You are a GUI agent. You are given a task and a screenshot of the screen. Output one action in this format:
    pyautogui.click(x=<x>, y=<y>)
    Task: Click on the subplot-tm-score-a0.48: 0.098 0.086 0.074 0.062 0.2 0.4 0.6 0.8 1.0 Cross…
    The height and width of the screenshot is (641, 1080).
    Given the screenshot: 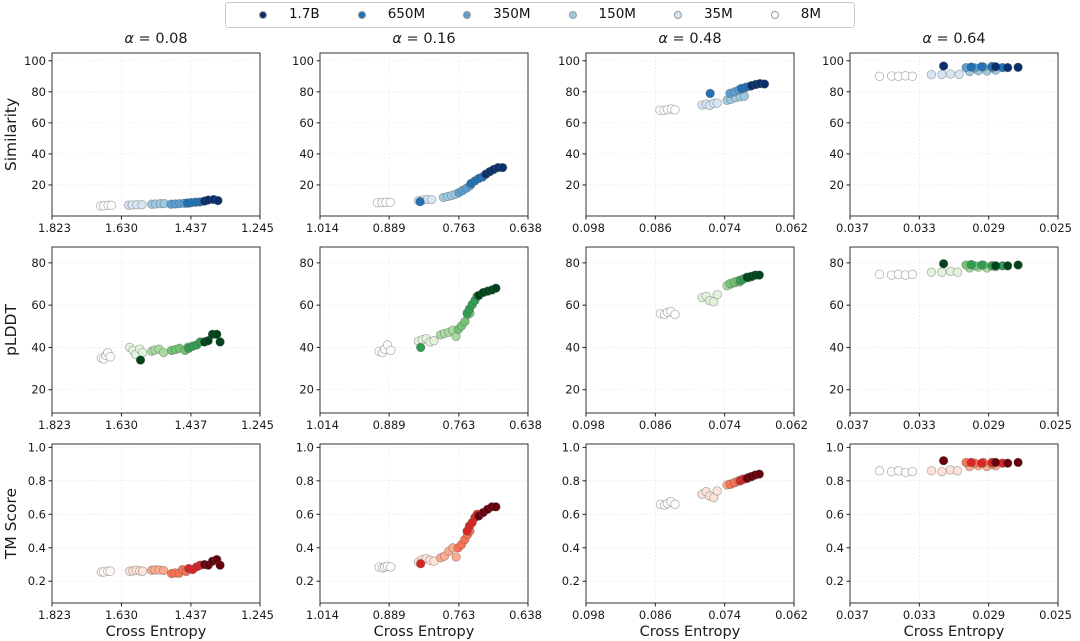 What is the action you would take?
    pyautogui.click(x=685, y=540)
    